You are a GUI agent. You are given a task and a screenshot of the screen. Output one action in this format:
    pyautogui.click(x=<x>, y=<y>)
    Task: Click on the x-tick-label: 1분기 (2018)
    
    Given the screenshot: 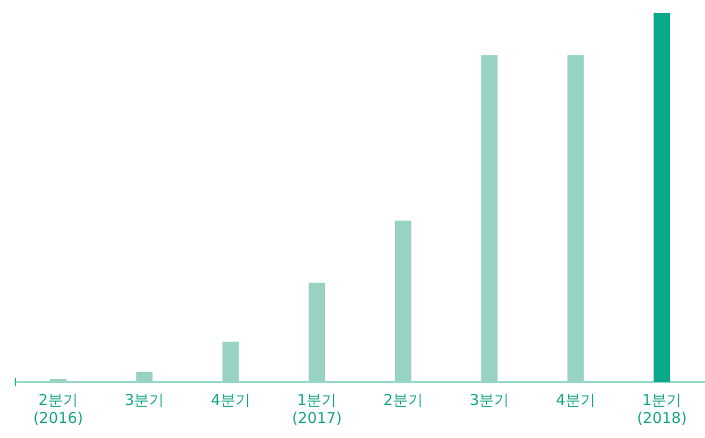 What is the action you would take?
    pyautogui.click(x=661, y=408)
    